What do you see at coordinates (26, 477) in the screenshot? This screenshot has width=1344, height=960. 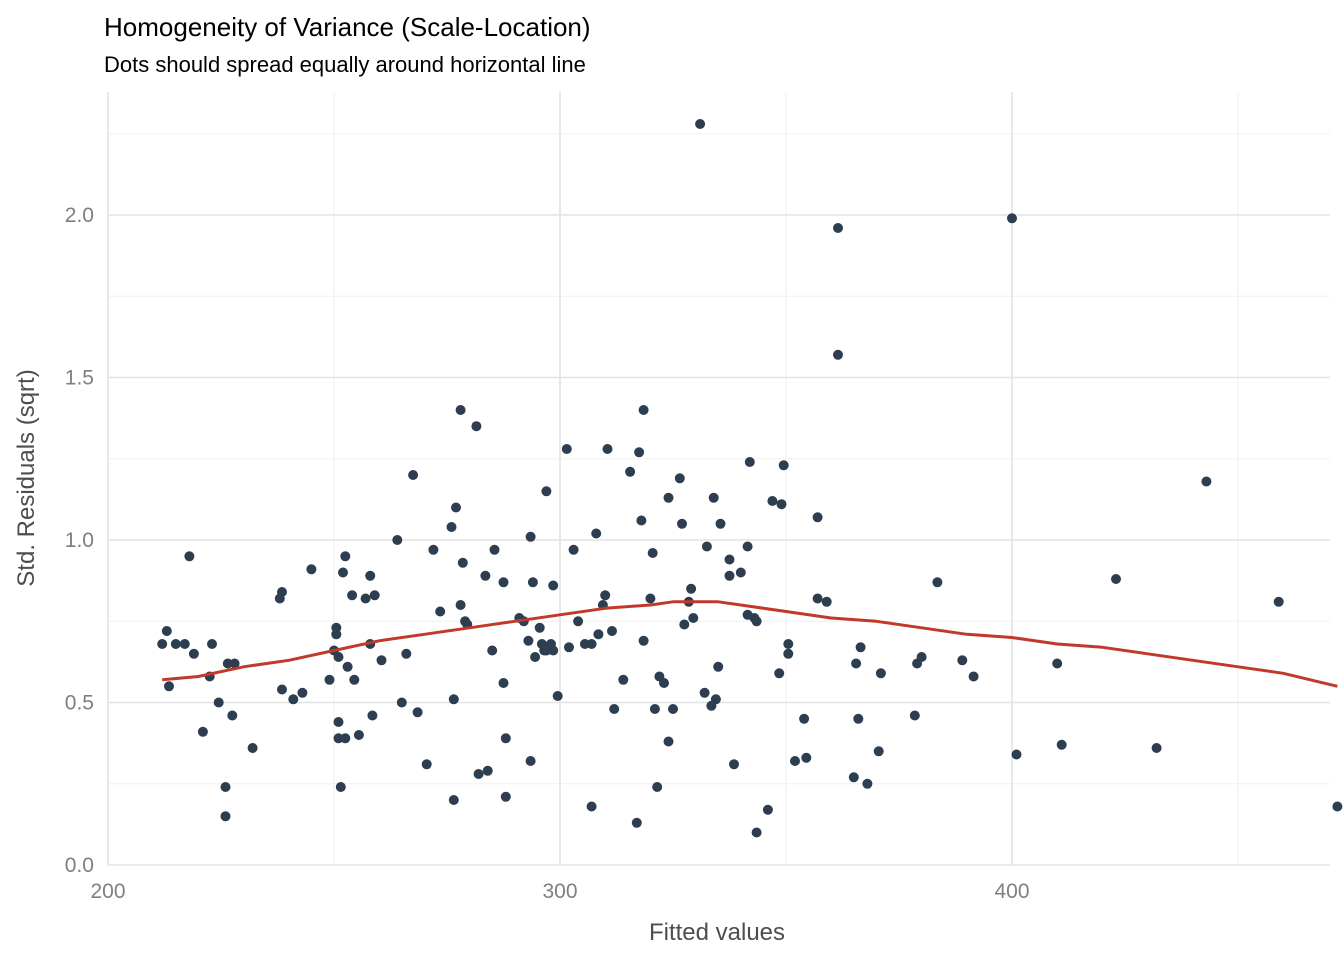 I see `y-axis-title: Std. Residuals (sqrt)` at bounding box center [26, 477].